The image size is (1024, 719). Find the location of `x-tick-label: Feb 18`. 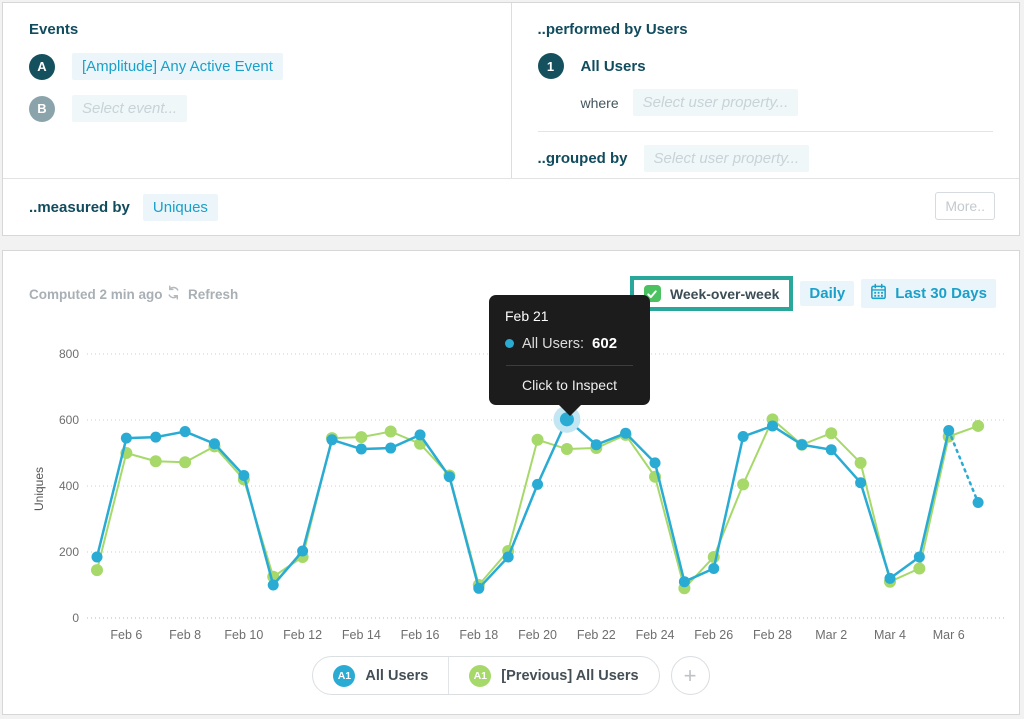

x-tick-label: Feb 18 is located at coordinates (478, 635).